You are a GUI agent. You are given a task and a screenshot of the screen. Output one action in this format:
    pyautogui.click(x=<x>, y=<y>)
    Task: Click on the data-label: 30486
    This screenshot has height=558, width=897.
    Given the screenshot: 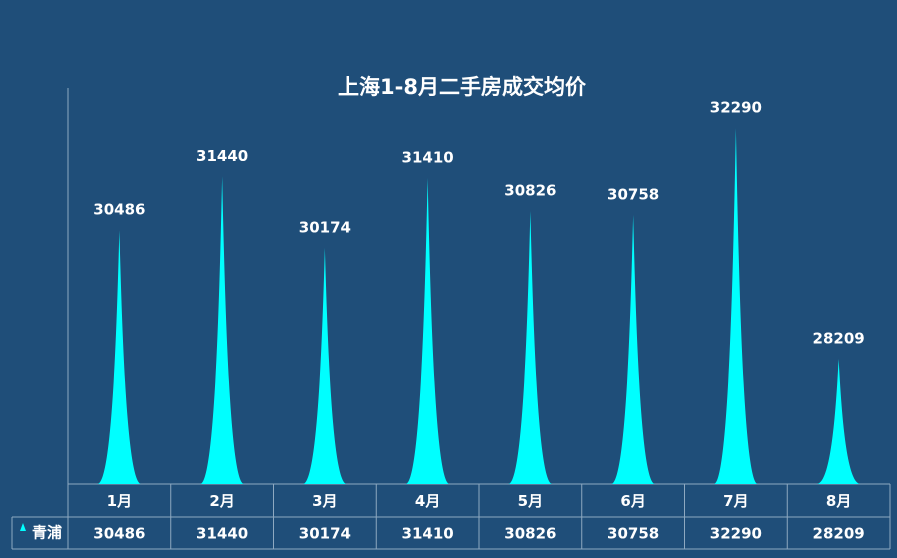 What is the action you would take?
    pyautogui.click(x=119, y=210)
    